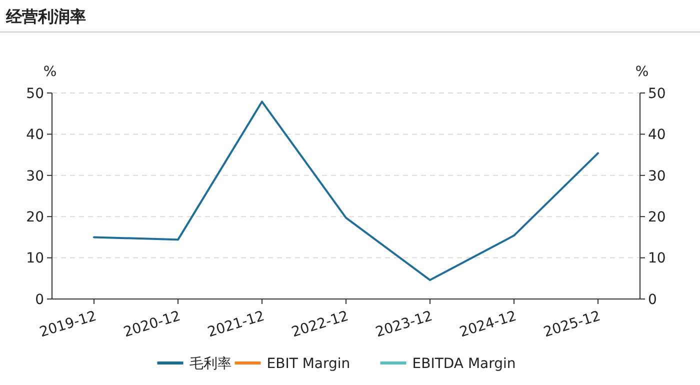  Describe the element at coordinates (35, 258) in the screenshot. I see `y-tick-label: 10` at that location.